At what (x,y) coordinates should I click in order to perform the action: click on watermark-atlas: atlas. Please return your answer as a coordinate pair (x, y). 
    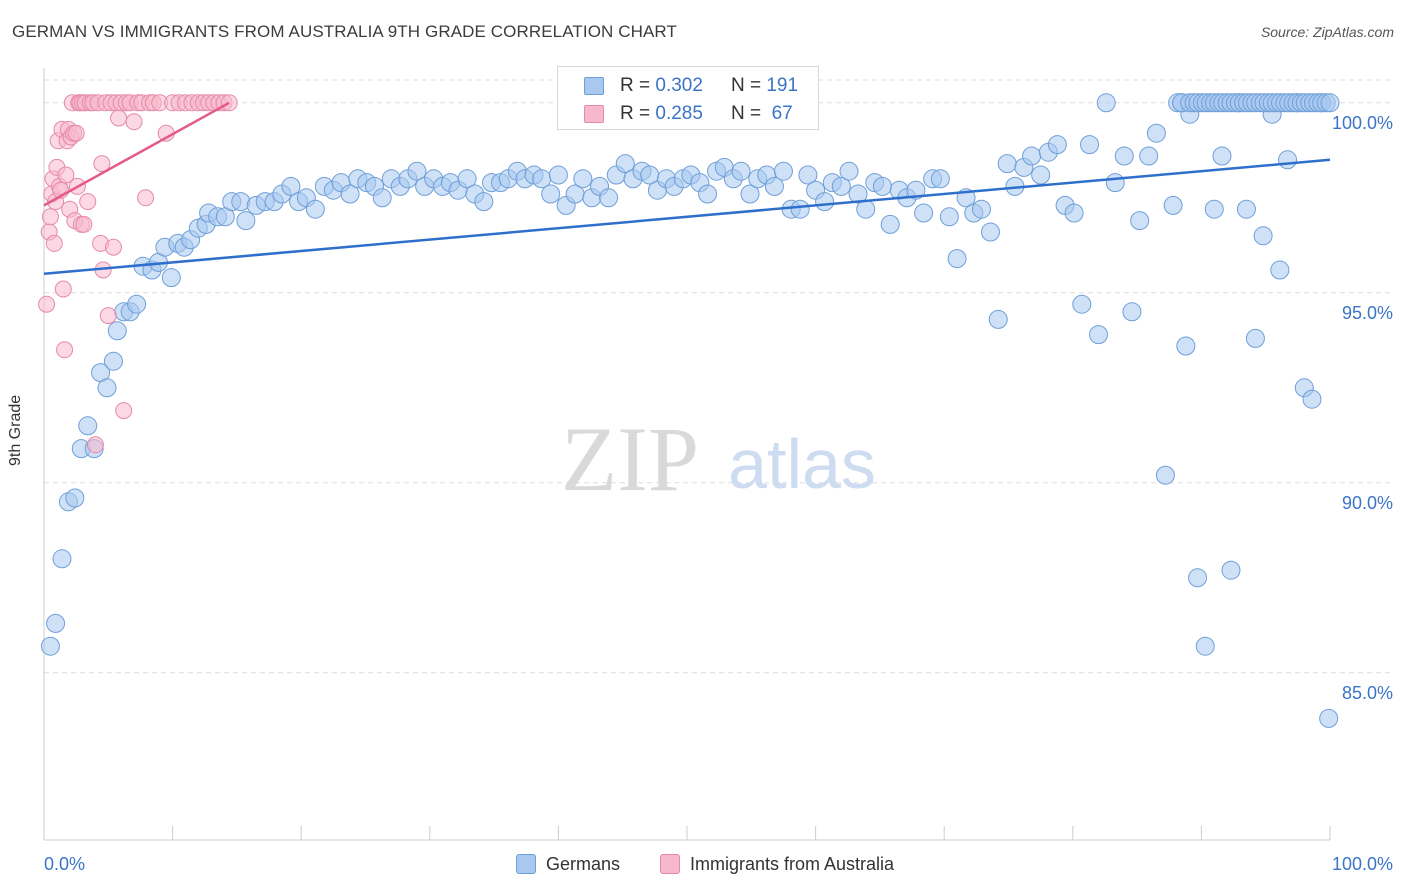
    Looking at the image, I should click on (802, 464).